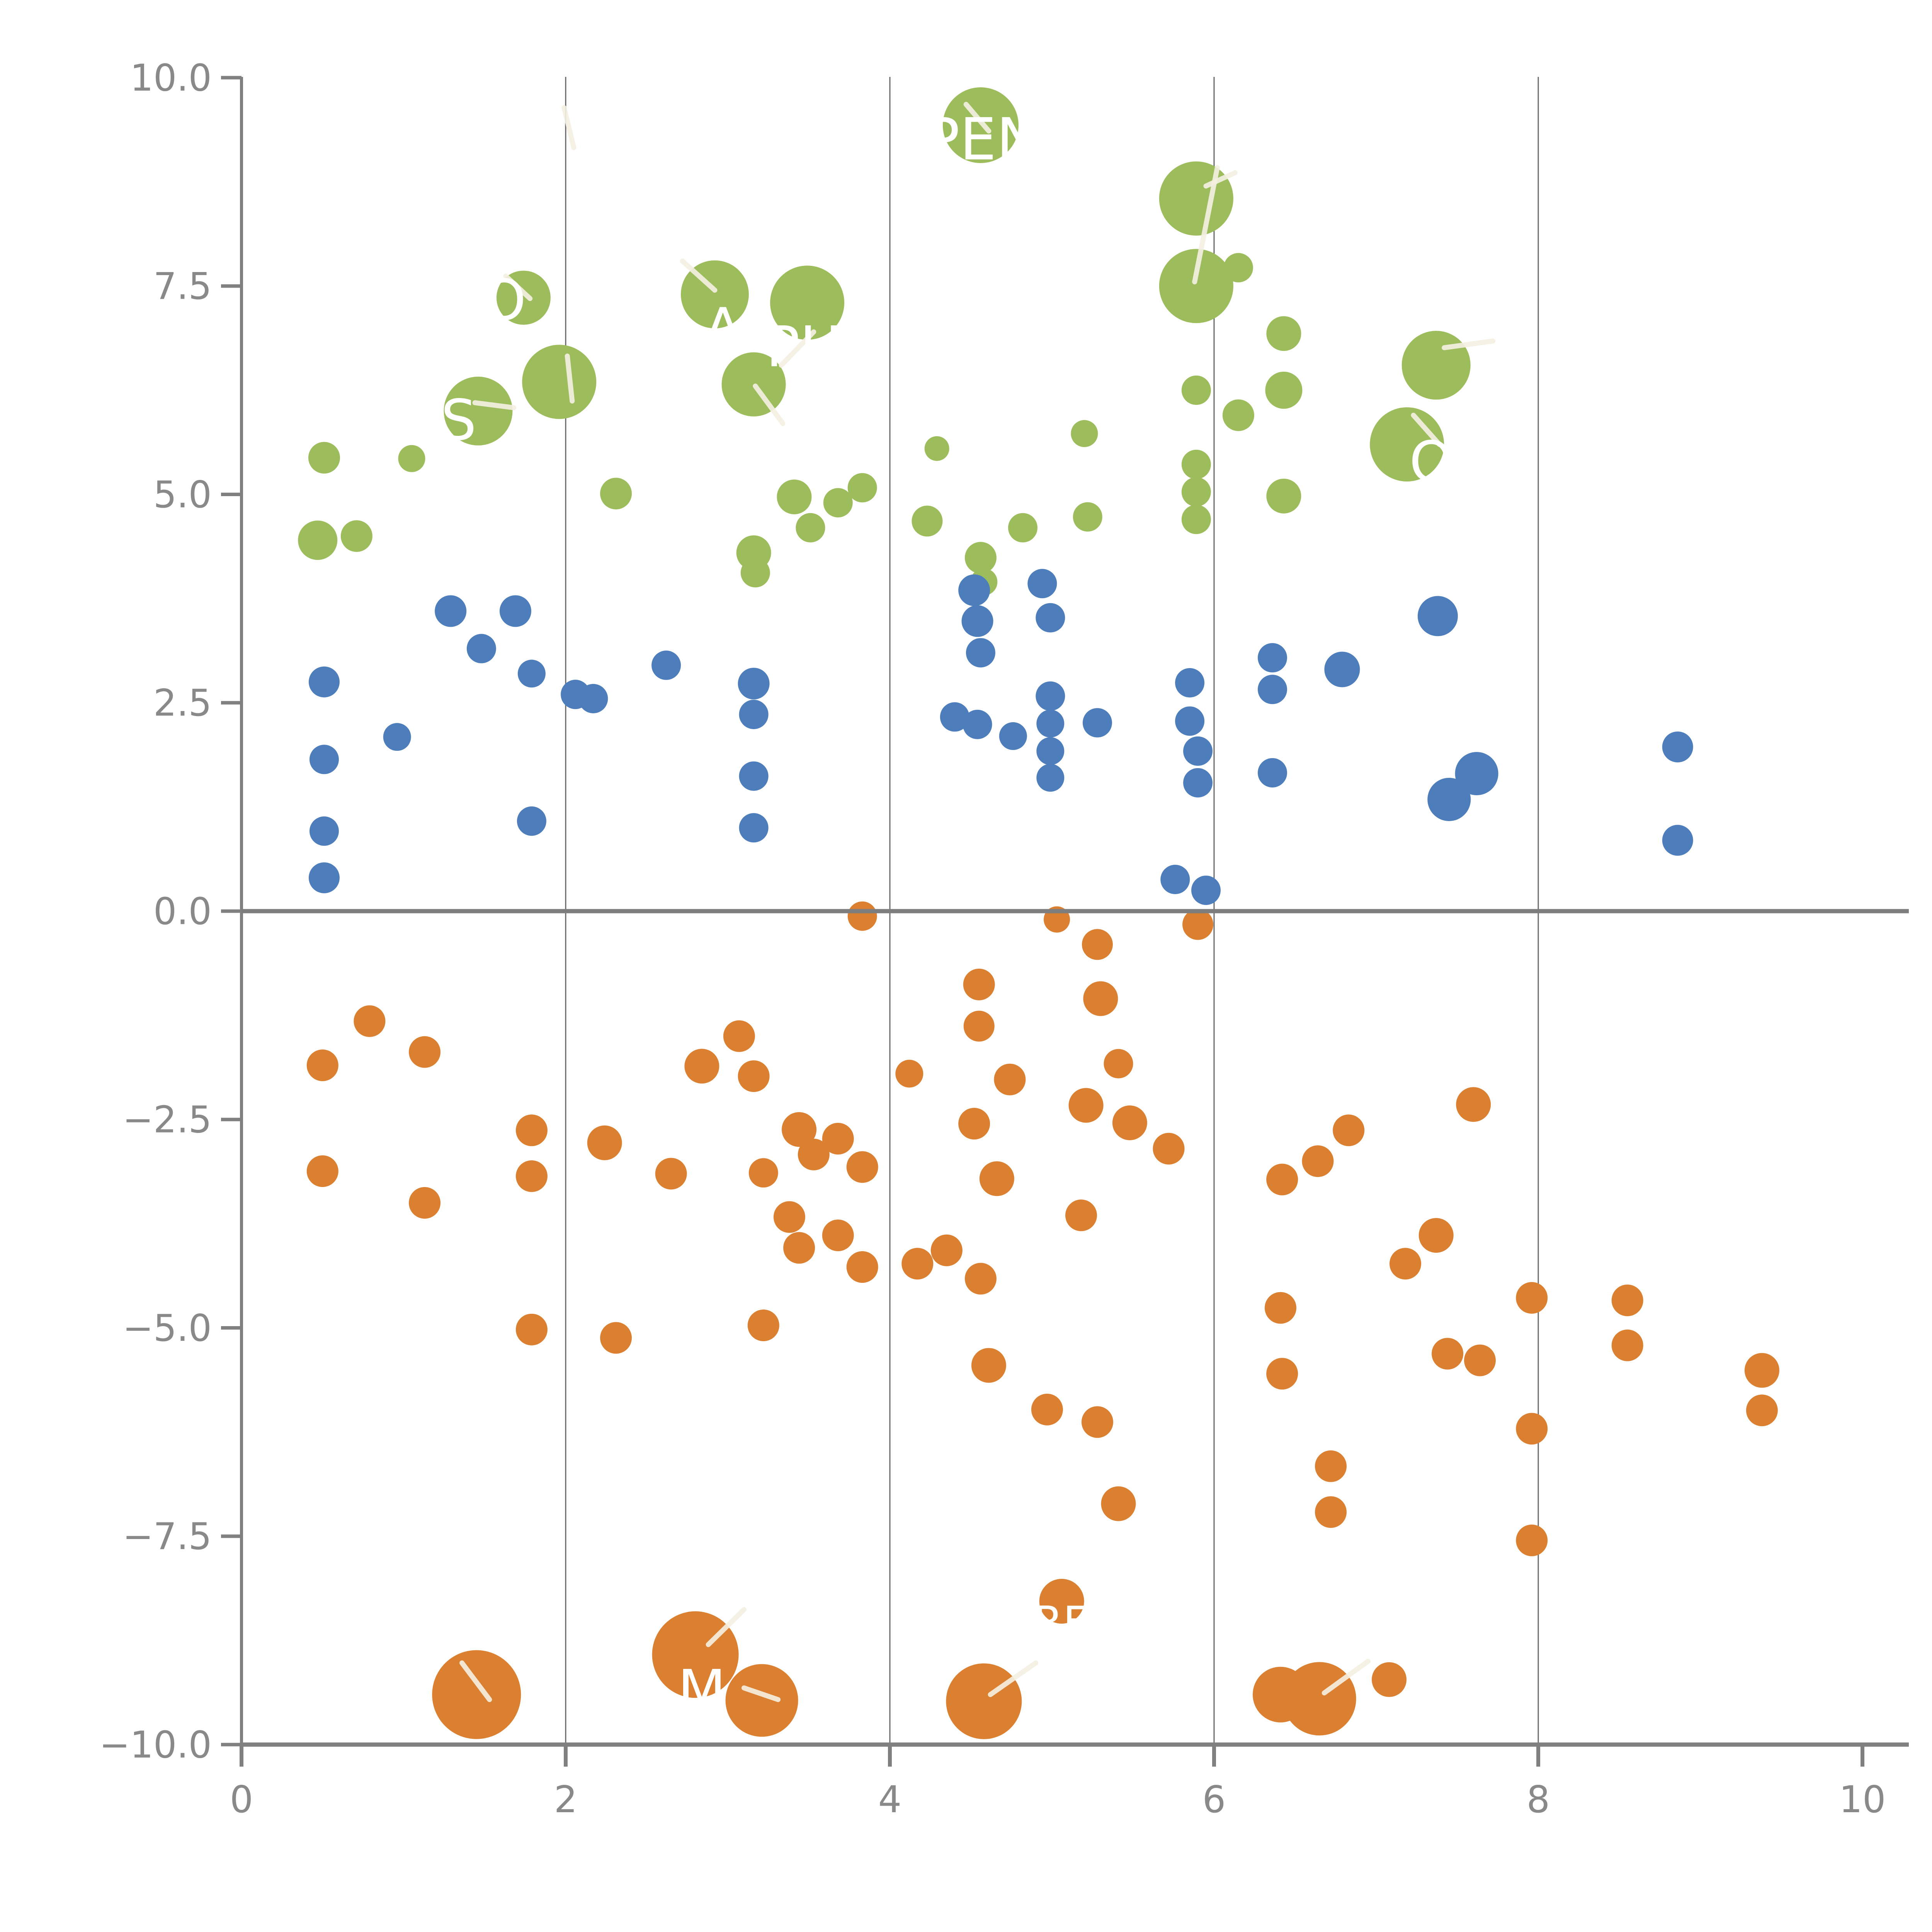 Image resolution: width=1932 pixels, height=1932 pixels. I want to click on y-tick-label: 5.0, so click(183, 495).